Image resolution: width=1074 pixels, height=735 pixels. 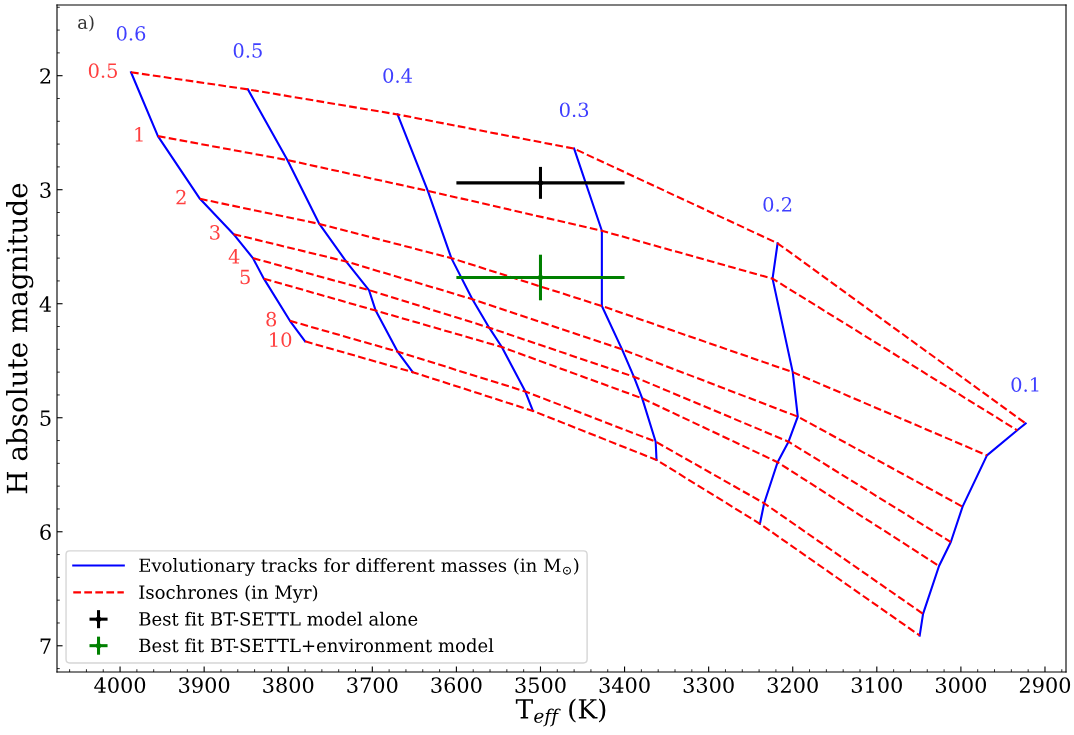 What do you see at coordinates (139, 134) in the screenshot?
I see `annotation: 1` at bounding box center [139, 134].